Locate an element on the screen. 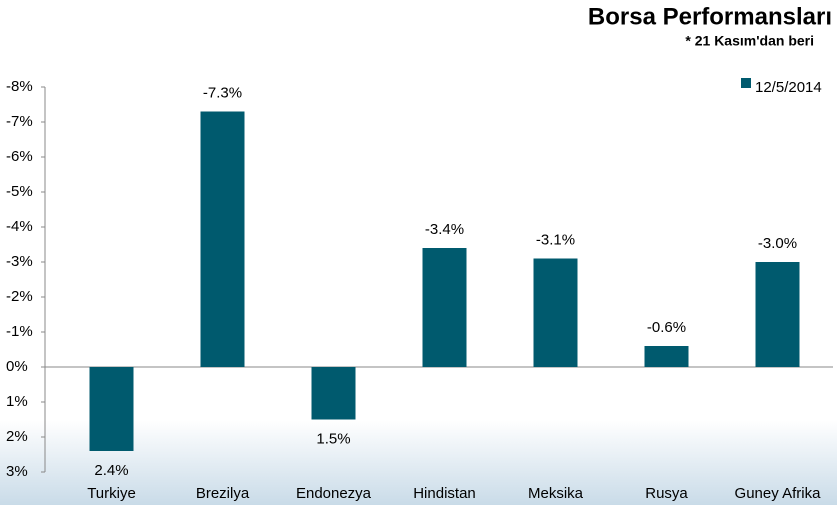 This screenshot has height=505, width=837. y-tick-label: 0% is located at coordinates (17, 366).